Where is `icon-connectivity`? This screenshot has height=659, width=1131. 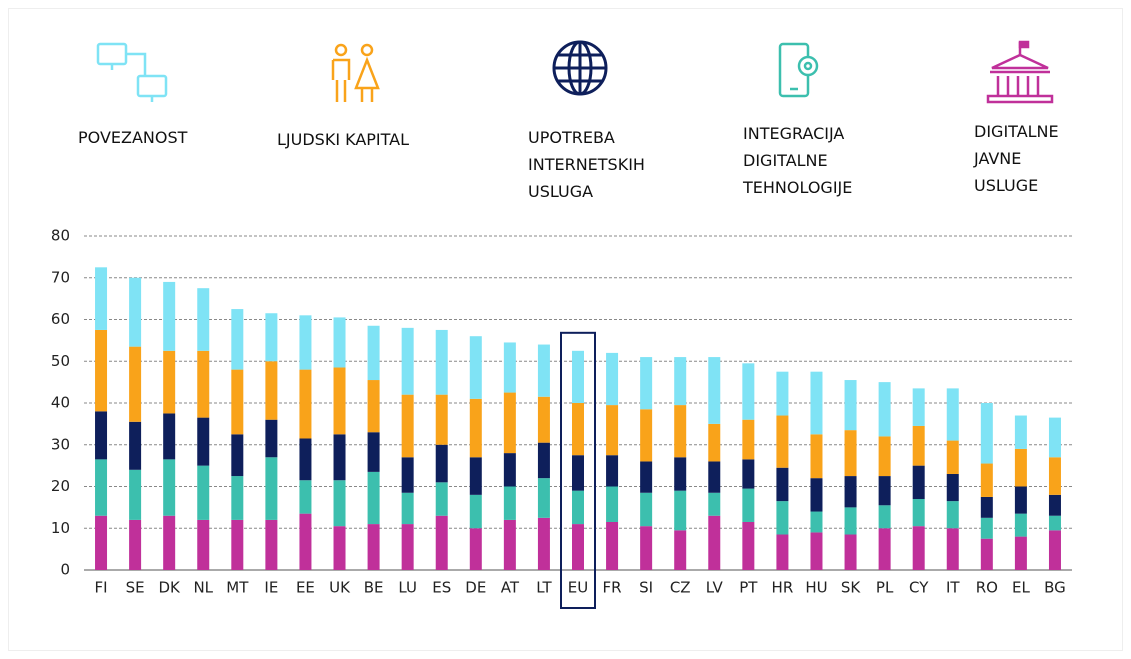
icon-connectivity is located at coordinates (132, 72).